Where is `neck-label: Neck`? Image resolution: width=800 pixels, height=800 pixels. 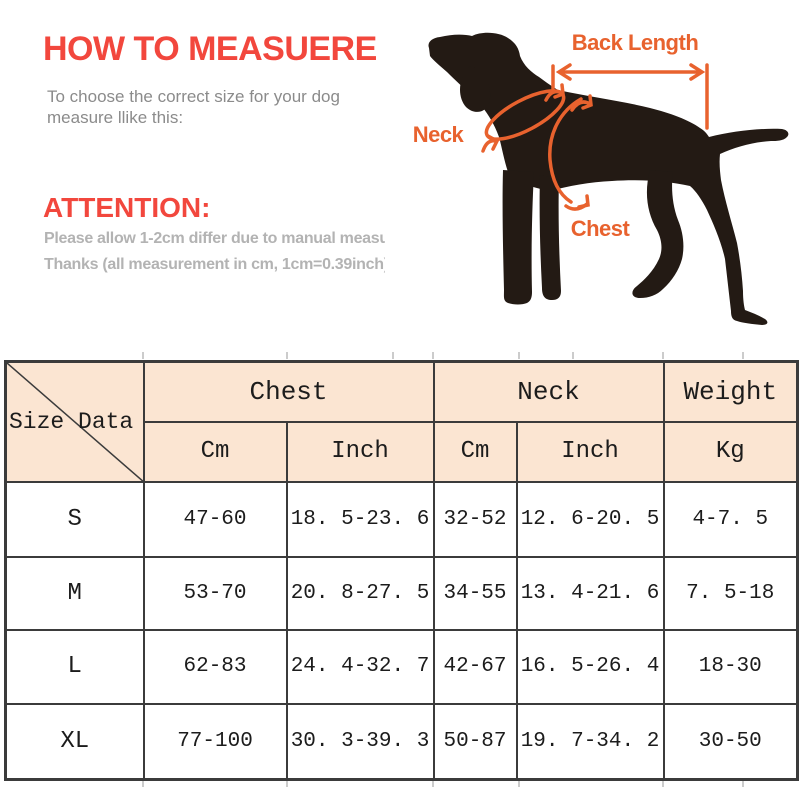 neck-label: Neck is located at coordinates (438, 134).